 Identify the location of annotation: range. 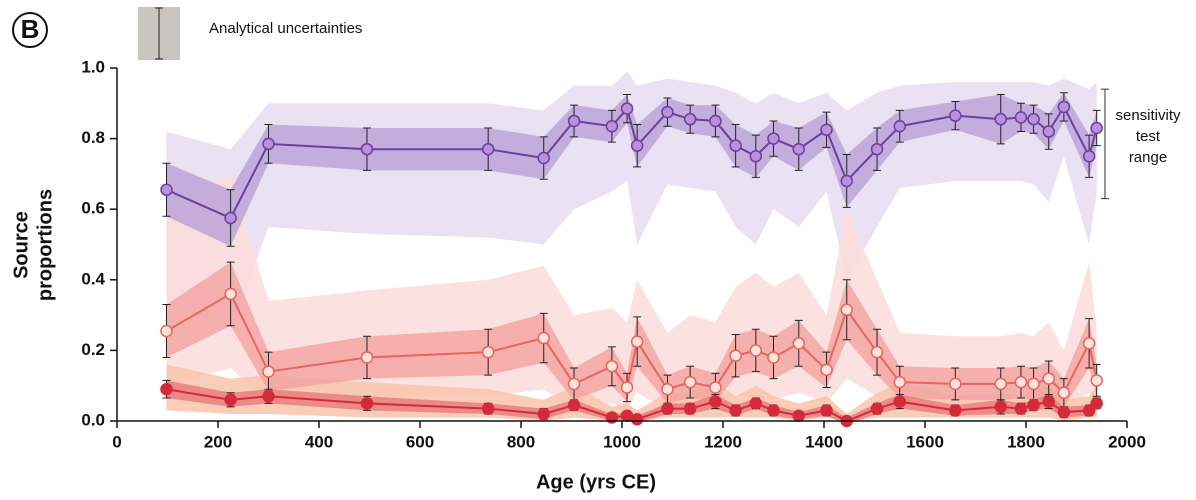
(1148, 157).